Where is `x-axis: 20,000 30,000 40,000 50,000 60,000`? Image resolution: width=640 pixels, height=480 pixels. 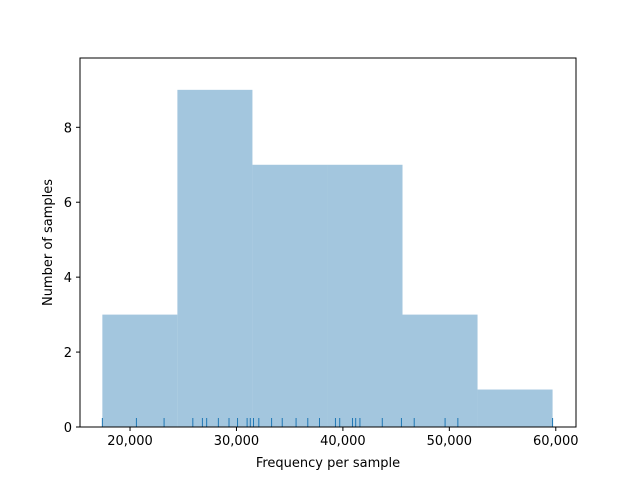 x-axis: 20,000 30,000 40,000 50,000 60,000 is located at coordinates (343, 438).